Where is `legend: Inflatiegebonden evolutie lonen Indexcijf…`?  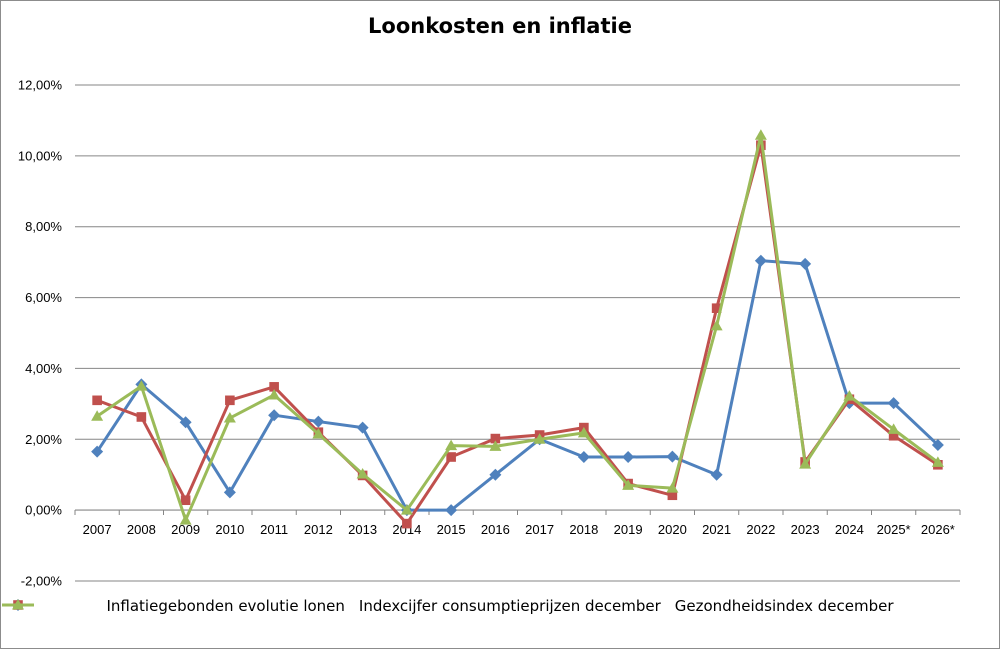
legend: Inflatiegebonden evolutie lonen Indexcijf… is located at coordinates (500, 606).